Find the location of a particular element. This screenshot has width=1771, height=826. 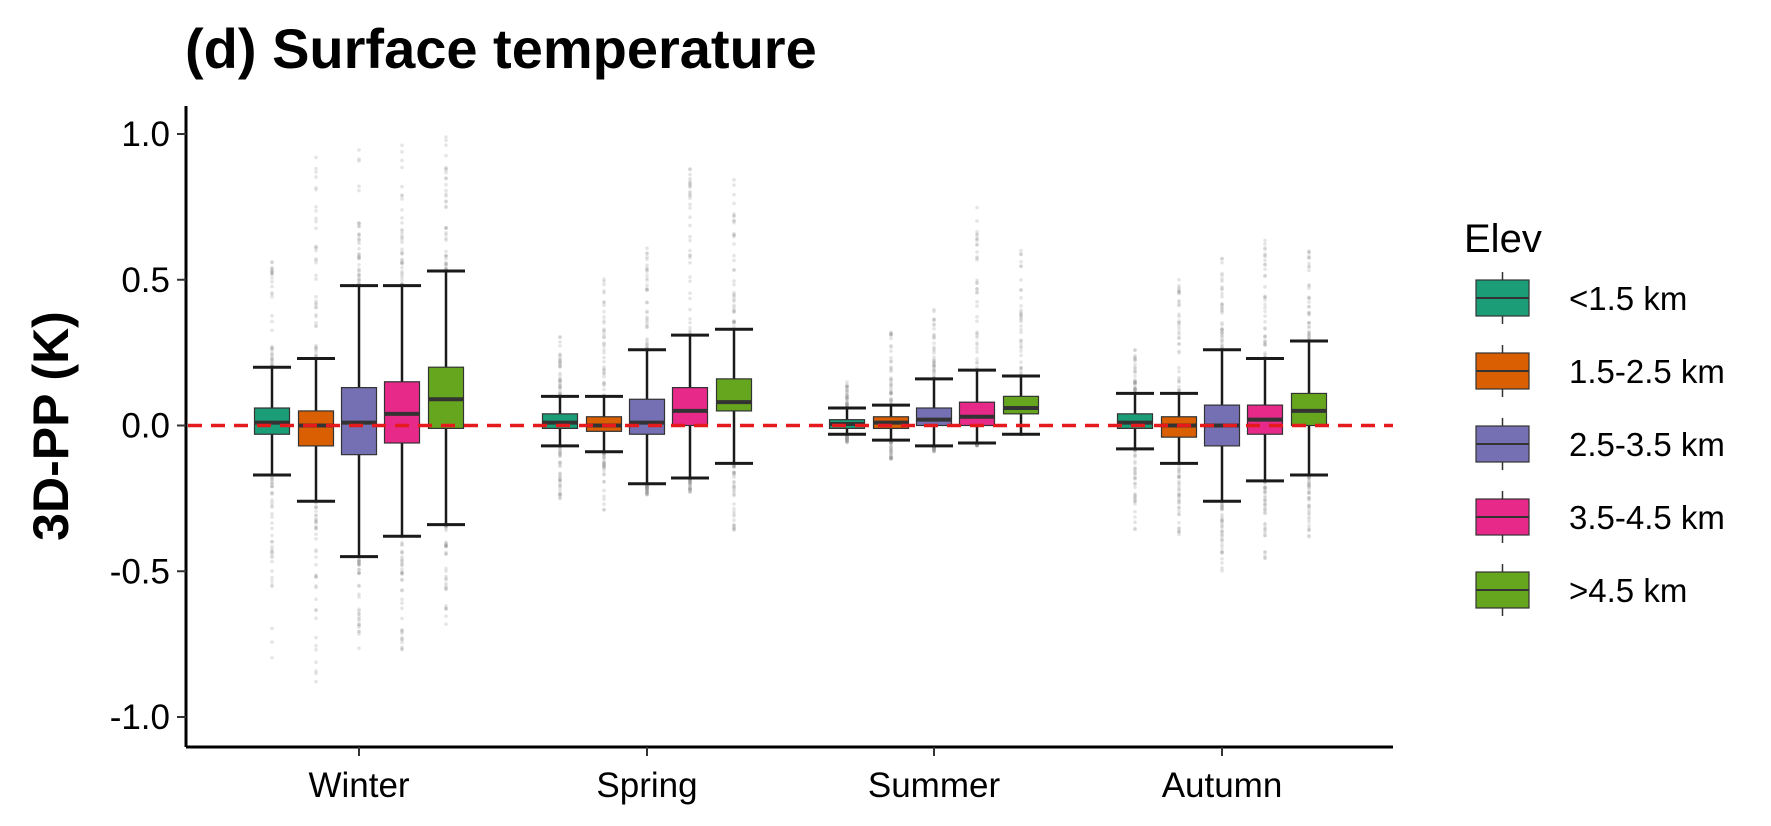

y-tick-label: 0.5 is located at coordinates (145, 280).